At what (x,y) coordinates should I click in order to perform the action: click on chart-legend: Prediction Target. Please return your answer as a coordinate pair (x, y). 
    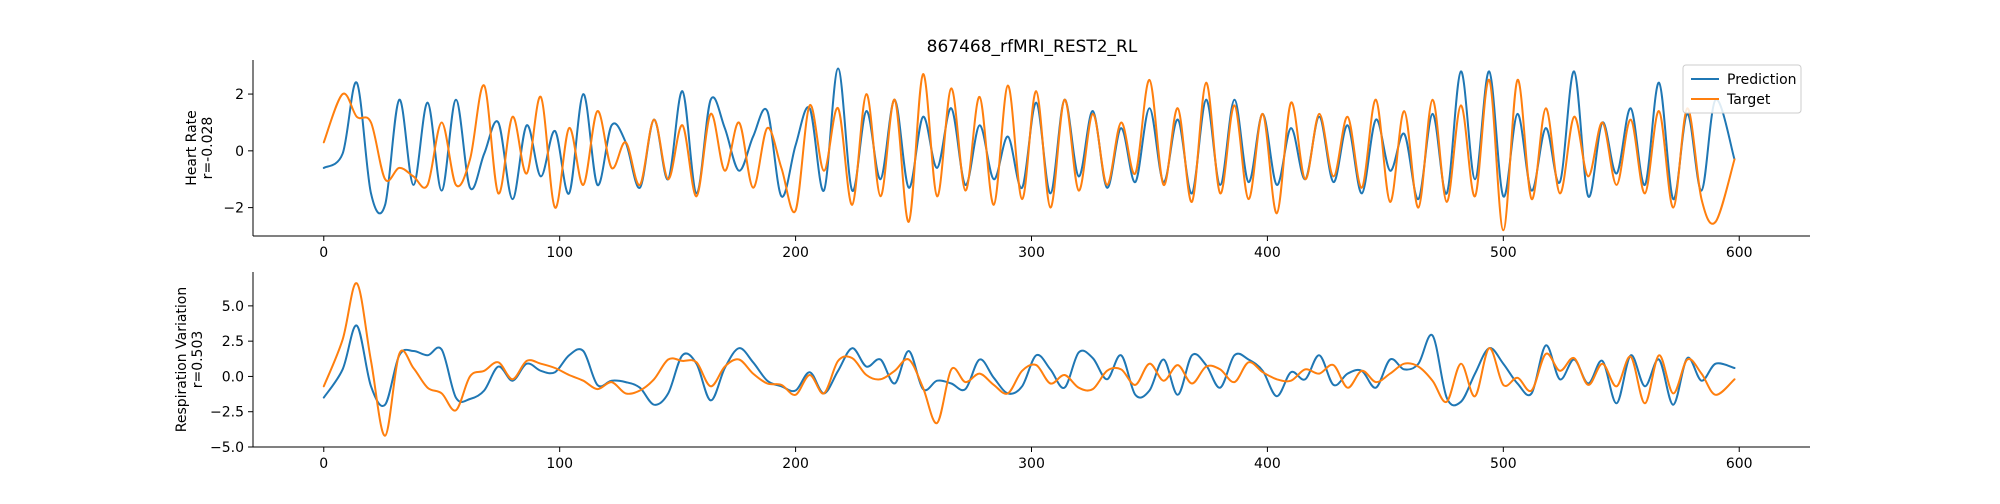
    Looking at the image, I should click on (1742, 89).